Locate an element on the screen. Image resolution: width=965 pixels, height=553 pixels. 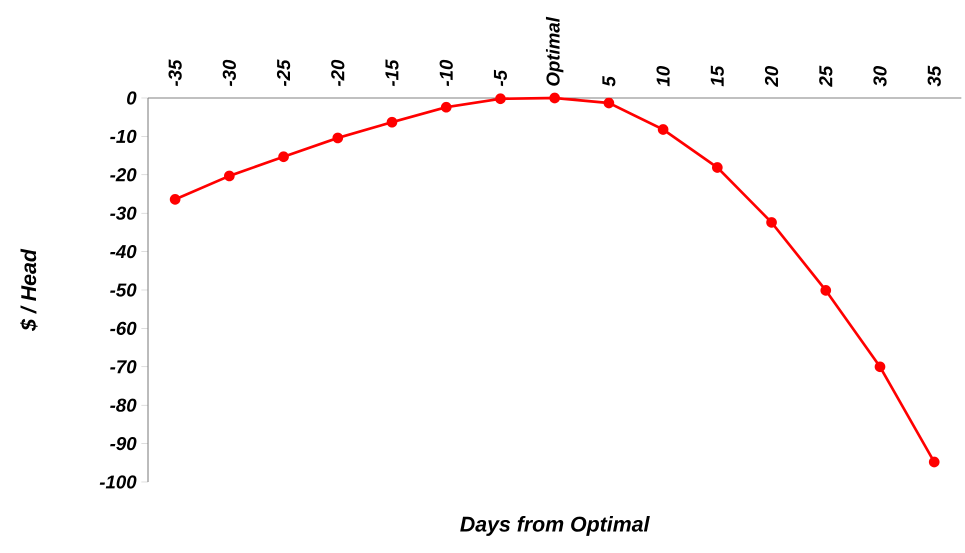
y-tick-label: -20 is located at coordinates (123, 175).